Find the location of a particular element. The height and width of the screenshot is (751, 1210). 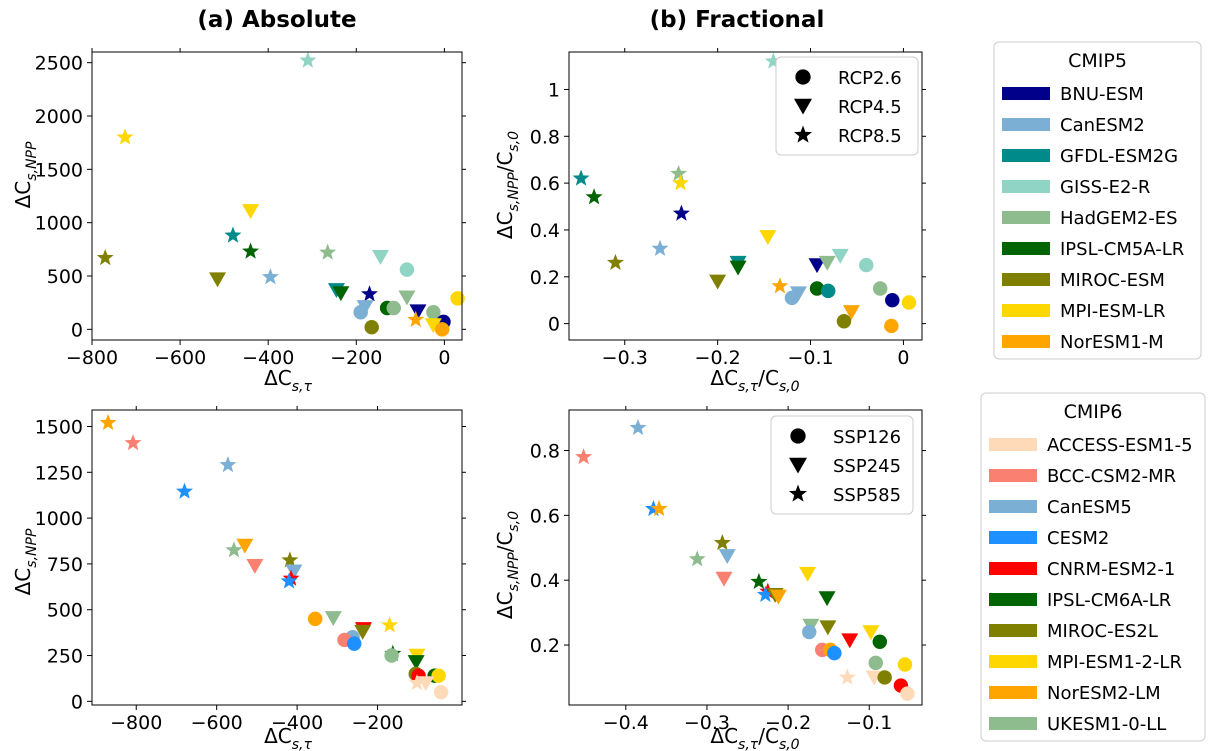

point-mpi-esm1-2-lr-triangle is located at coordinates (807, 574).